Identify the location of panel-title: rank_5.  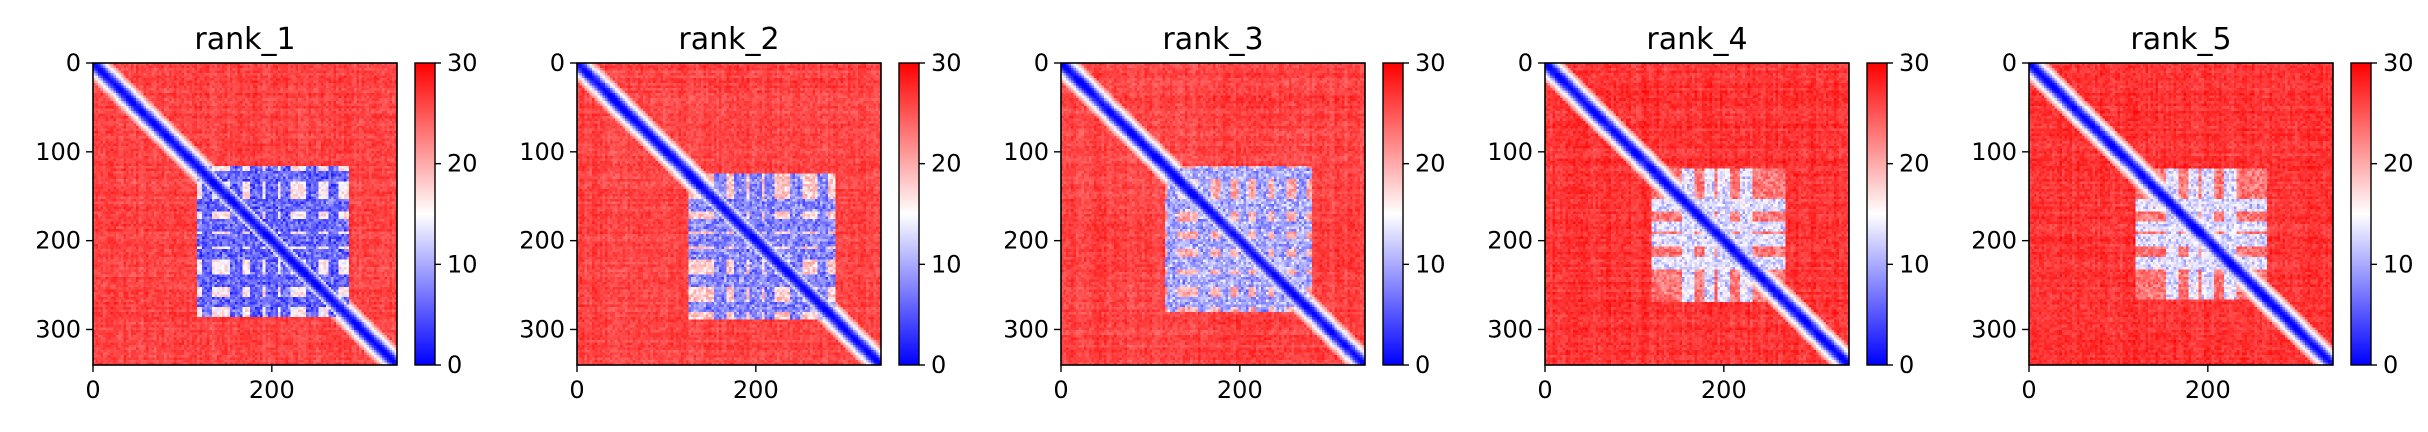
(2180, 39).